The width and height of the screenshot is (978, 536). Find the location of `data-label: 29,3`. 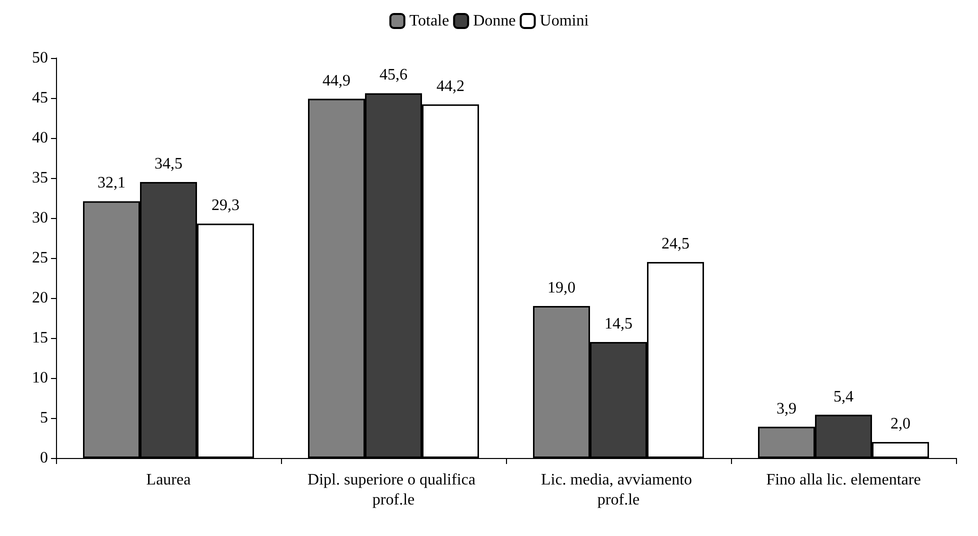

data-label: 29,3 is located at coordinates (226, 205).